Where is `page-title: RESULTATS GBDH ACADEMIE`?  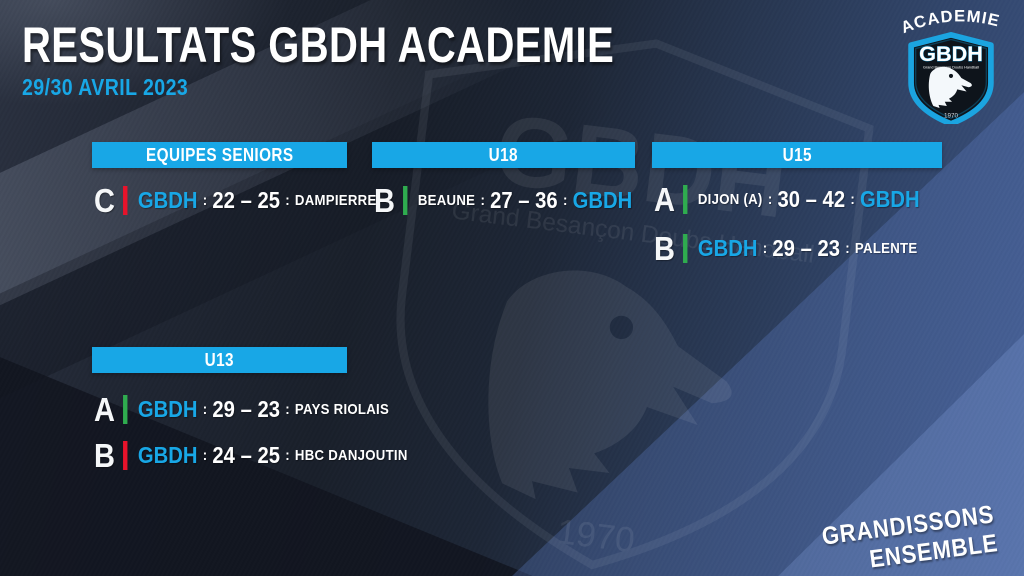
page-title: RESULTATS GBDH ACADEMIE is located at coordinates (318, 45).